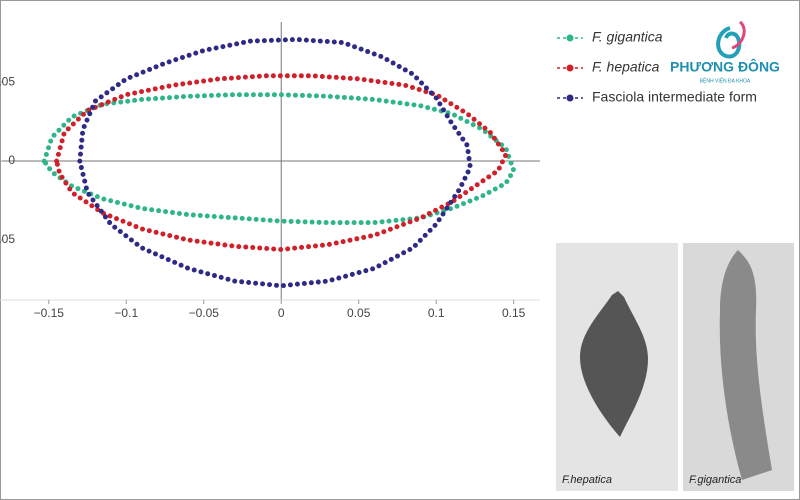  I want to click on photo: F.hepatica, so click(617, 367).